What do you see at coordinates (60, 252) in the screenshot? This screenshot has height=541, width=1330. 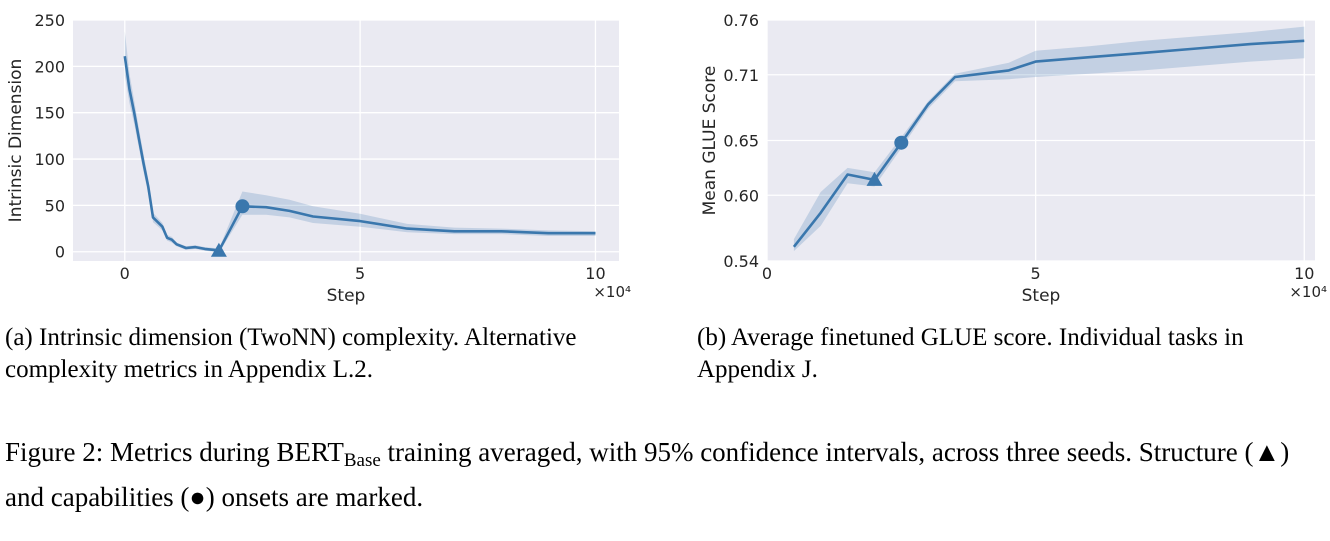 I see `y-tick-label: 0` at bounding box center [60, 252].